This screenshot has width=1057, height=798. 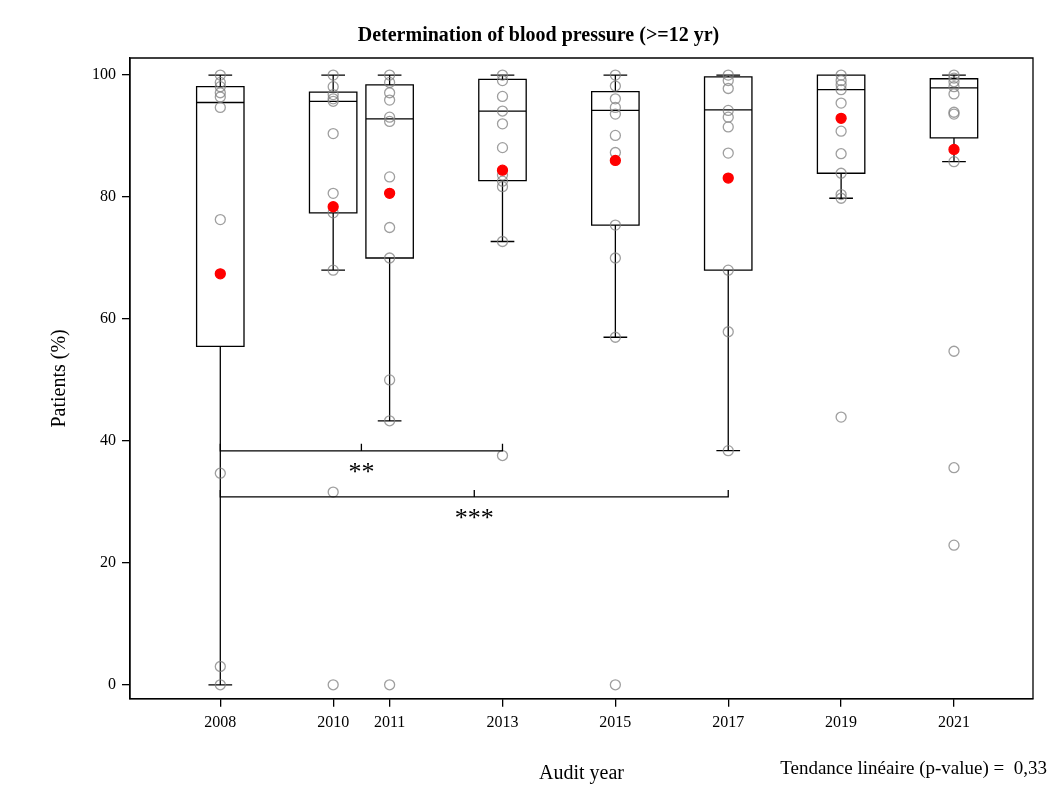 I want to click on x-axis-title: Audit year, so click(x=582, y=773).